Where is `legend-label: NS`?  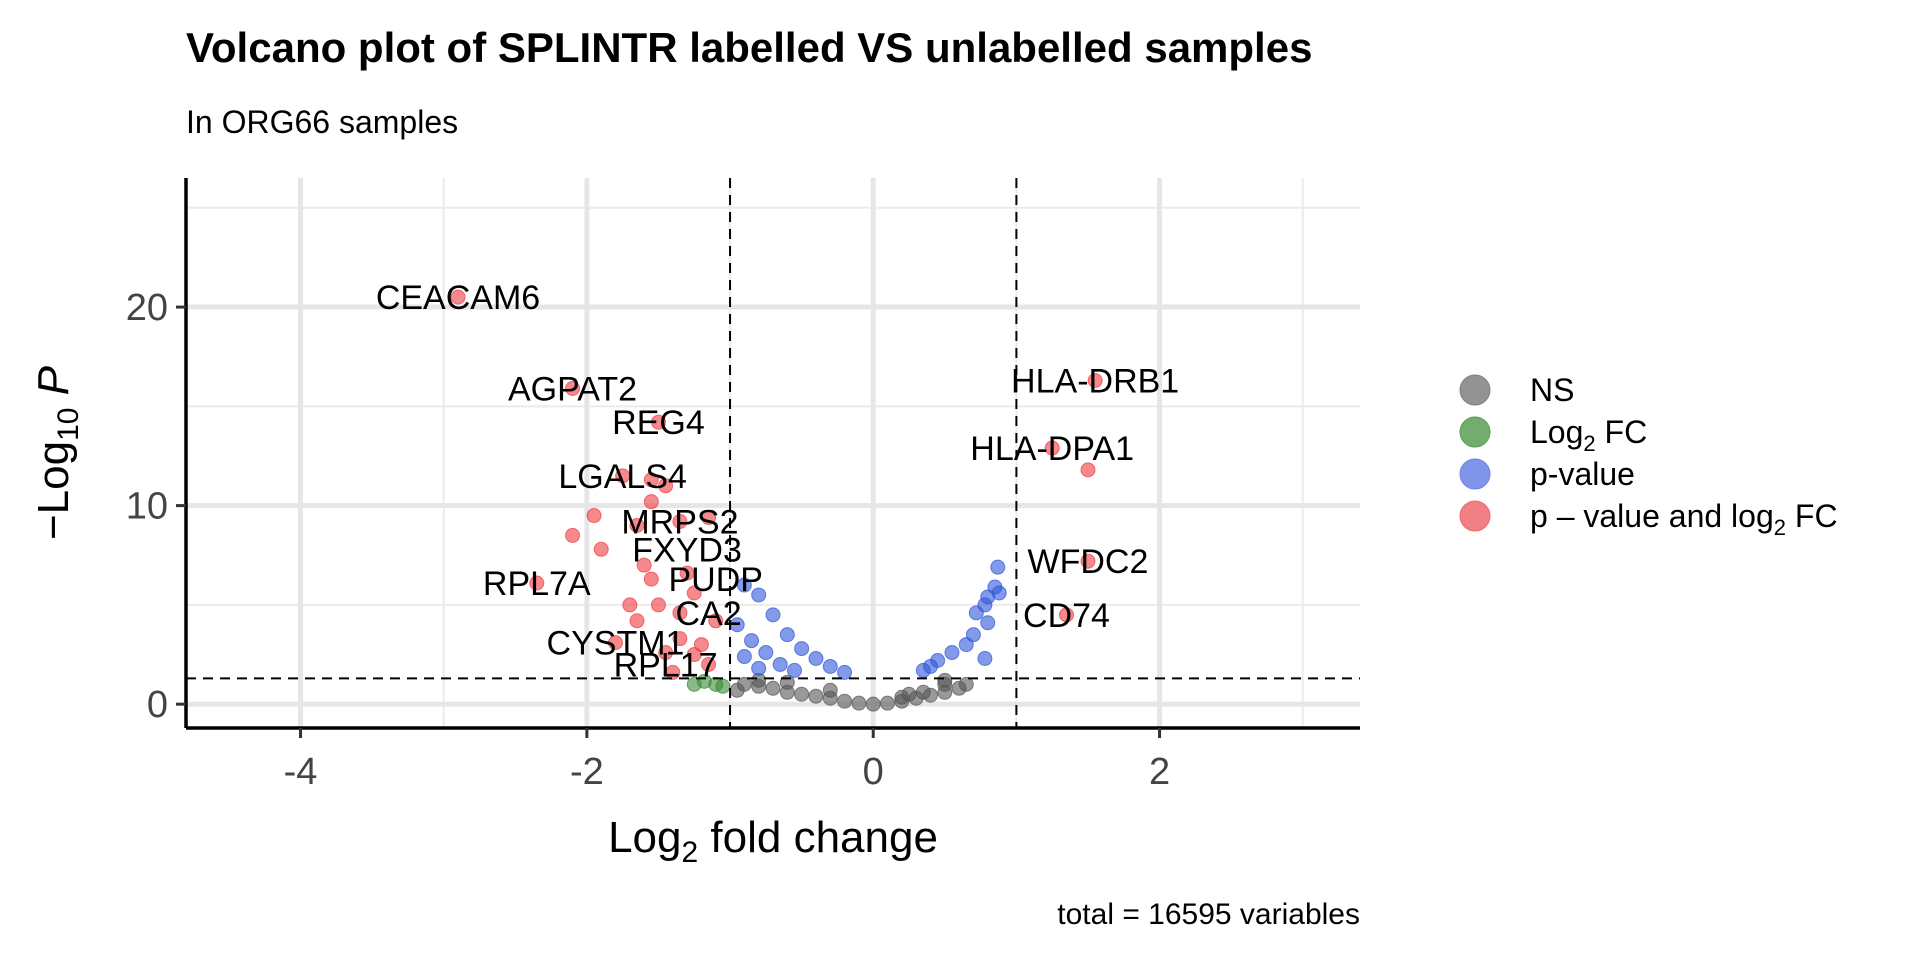 legend-label: NS is located at coordinates (1552, 390).